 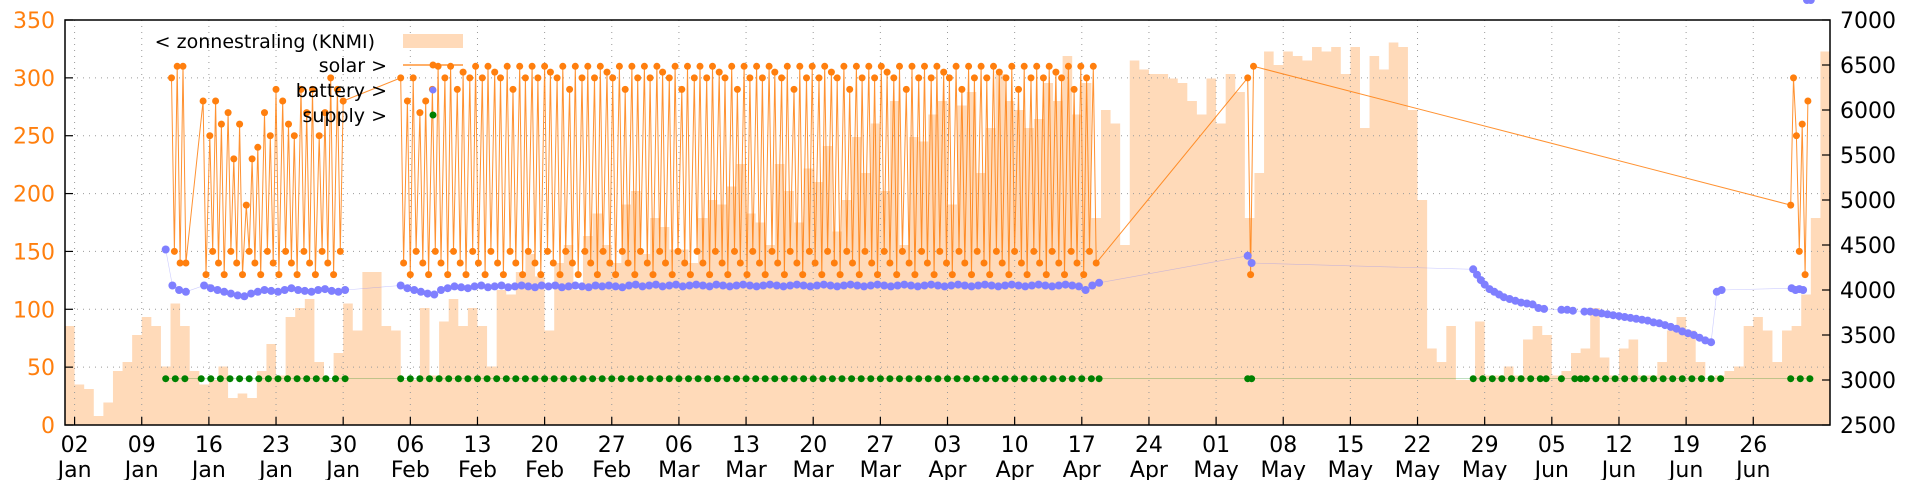 What do you see at coordinates (275, 469) in the screenshot?
I see `x-tick-label-month: Jan` at bounding box center [275, 469].